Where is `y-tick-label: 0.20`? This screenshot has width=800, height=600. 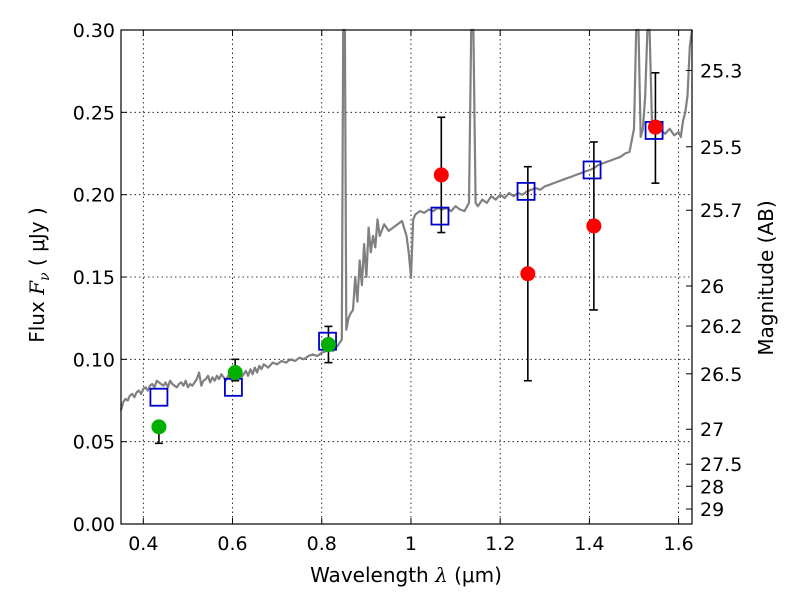 y-tick-label: 0.20 is located at coordinates (94, 196).